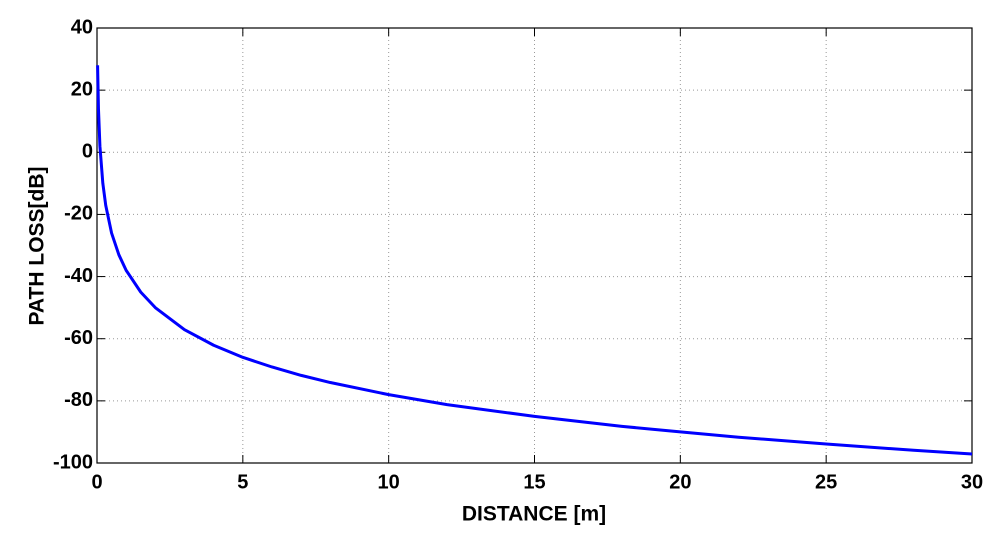 The image size is (1000, 550). What do you see at coordinates (78, 400) in the screenshot?
I see `y-tick-label: -80` at bounding box center [78, 400].